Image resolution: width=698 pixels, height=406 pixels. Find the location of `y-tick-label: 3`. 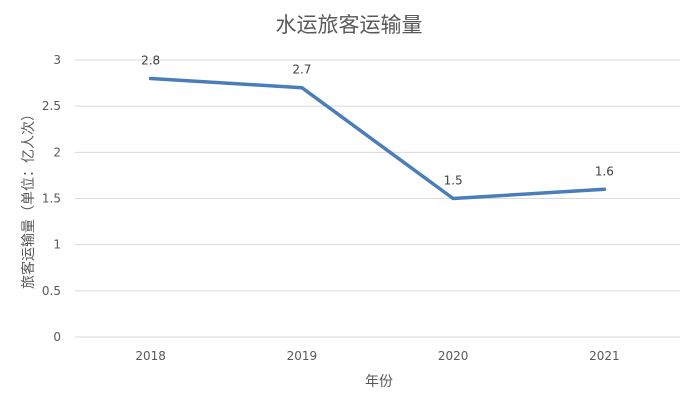

y-tick-label: 3 is located at coordinates (57, 60).